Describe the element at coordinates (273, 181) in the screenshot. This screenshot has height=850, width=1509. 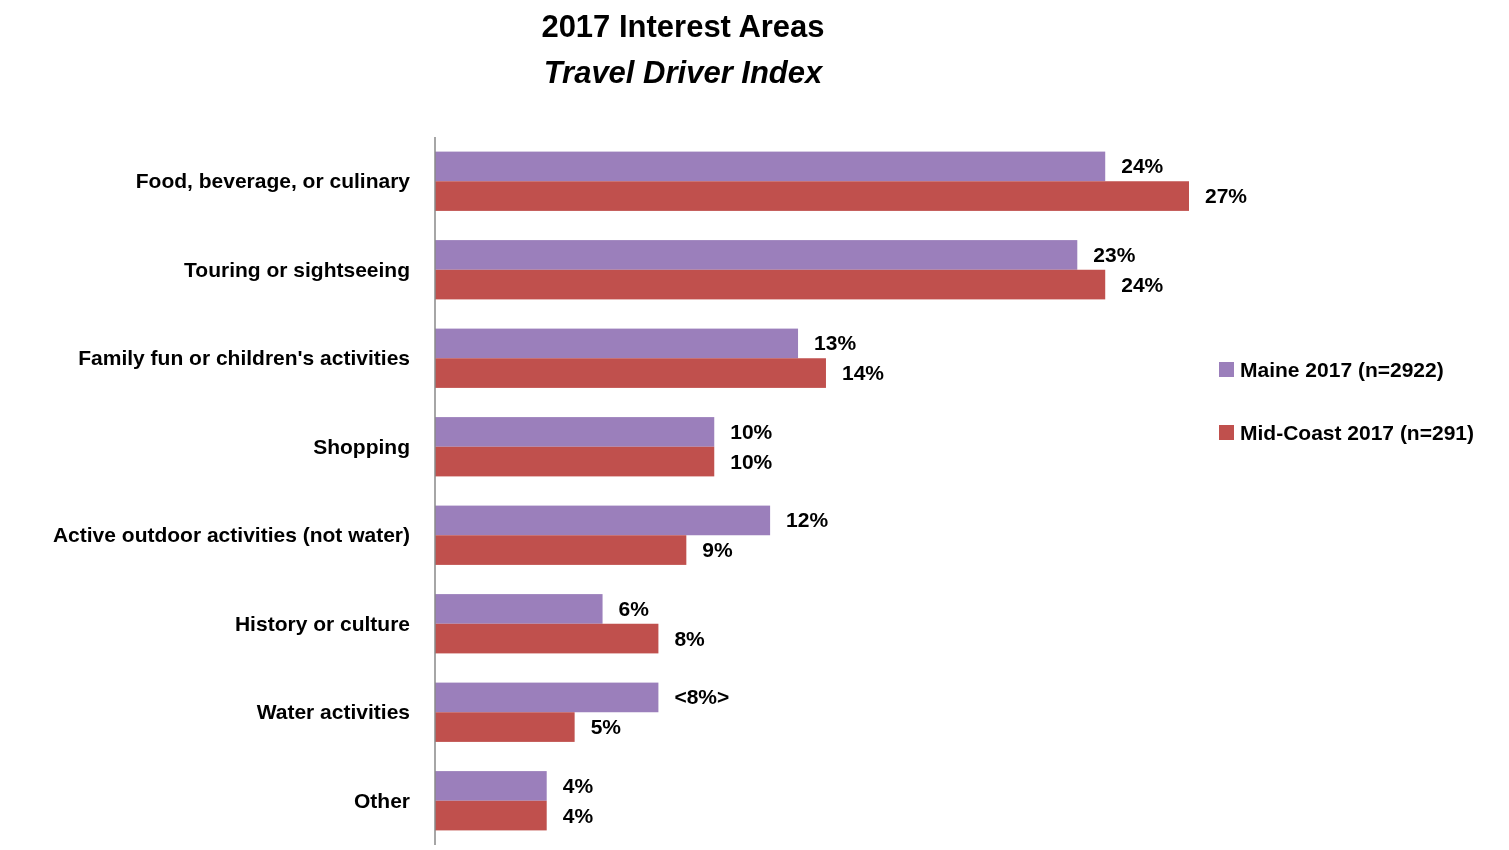
I see `y-tick-label: Food, beverage, or culinary` at that location.